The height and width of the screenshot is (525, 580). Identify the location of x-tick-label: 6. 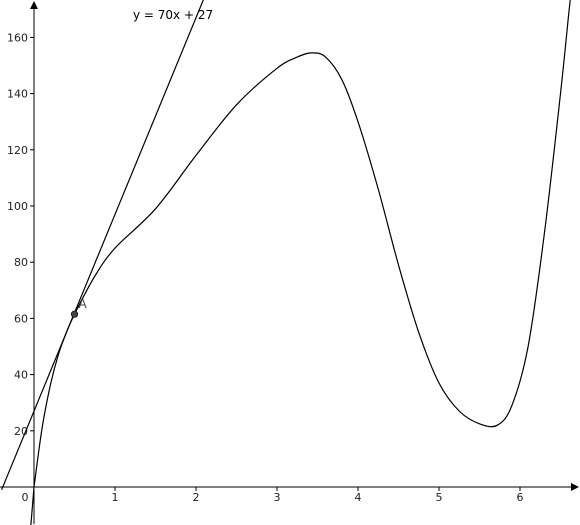
(520, 497).